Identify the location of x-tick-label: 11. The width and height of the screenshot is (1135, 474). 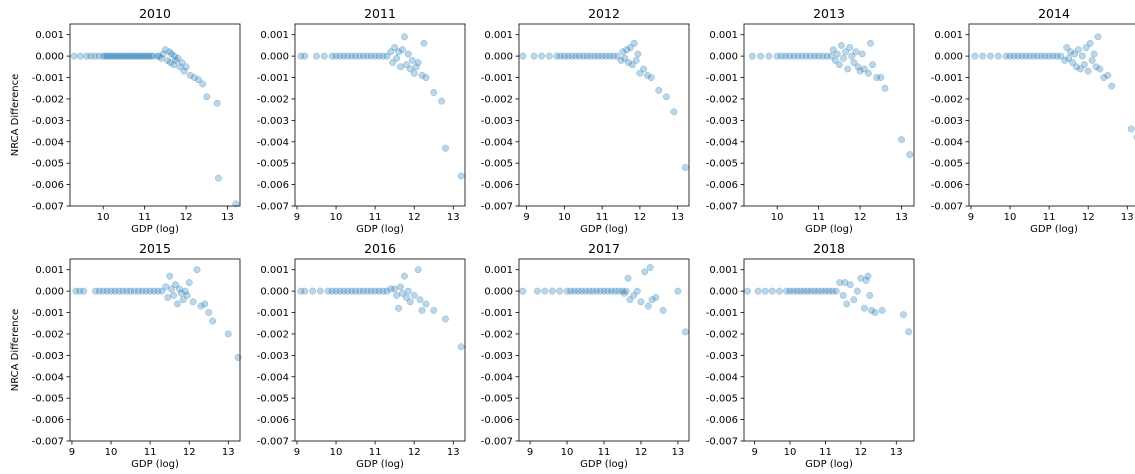
(818, 217).